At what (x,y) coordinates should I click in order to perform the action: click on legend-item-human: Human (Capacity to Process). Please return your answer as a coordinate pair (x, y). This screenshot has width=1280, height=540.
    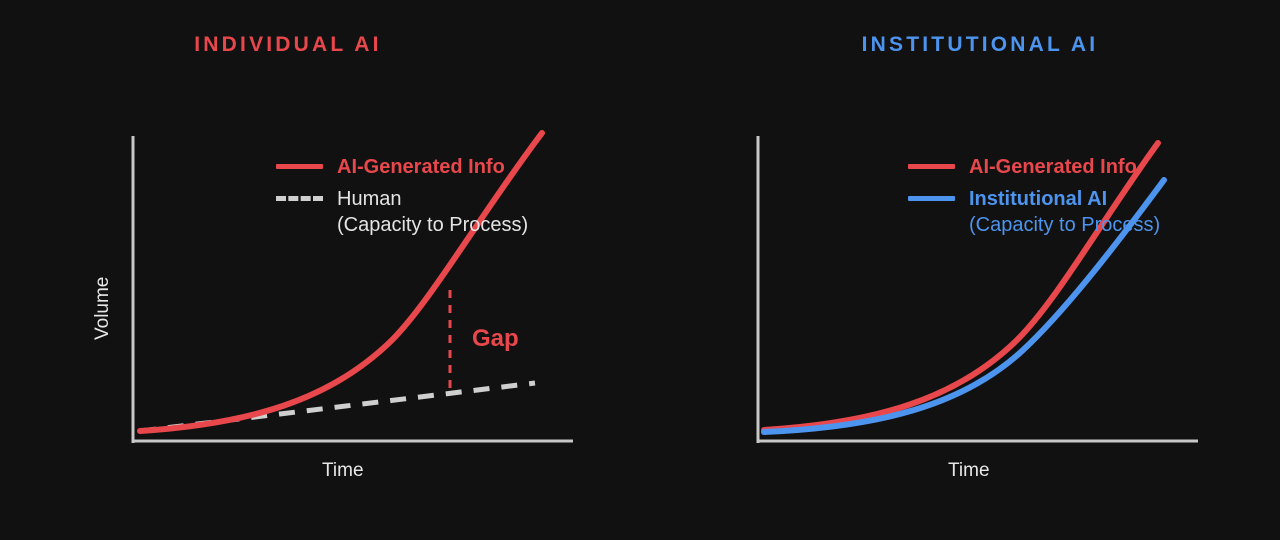
    Looking at the image, I should click on (402, 213).